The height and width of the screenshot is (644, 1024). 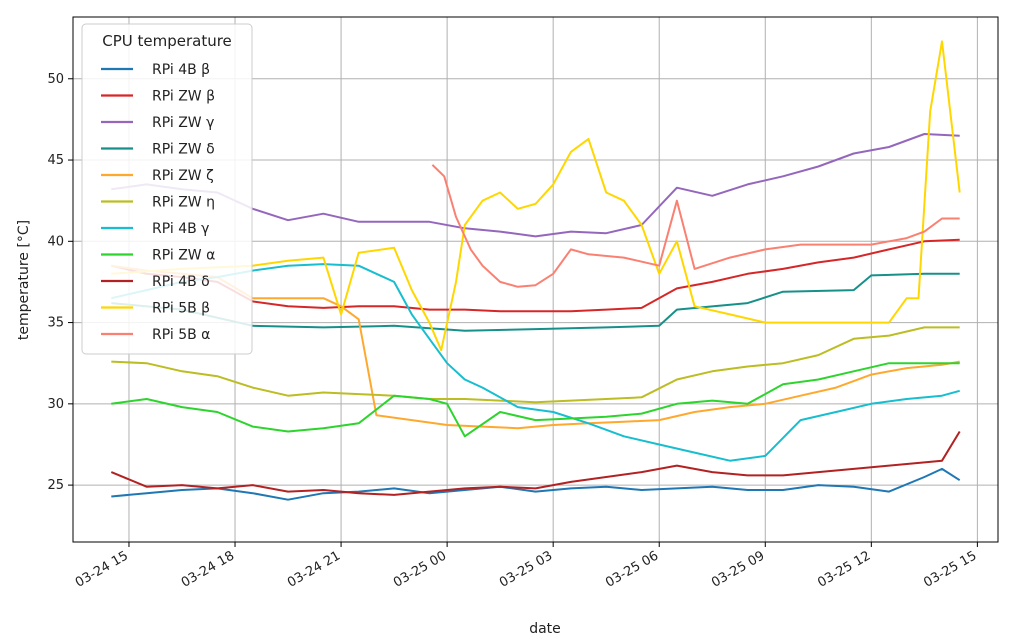 I want to click on legend-label-1: RPi 4B β, so click(x=181, y=70).